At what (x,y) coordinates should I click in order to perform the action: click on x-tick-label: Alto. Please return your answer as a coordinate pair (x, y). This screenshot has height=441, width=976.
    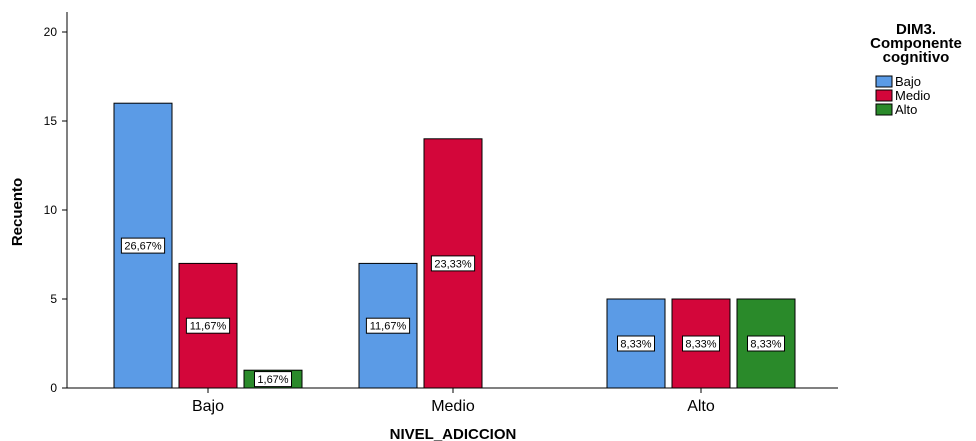
    Looking at the image, I should click on (701, 406).